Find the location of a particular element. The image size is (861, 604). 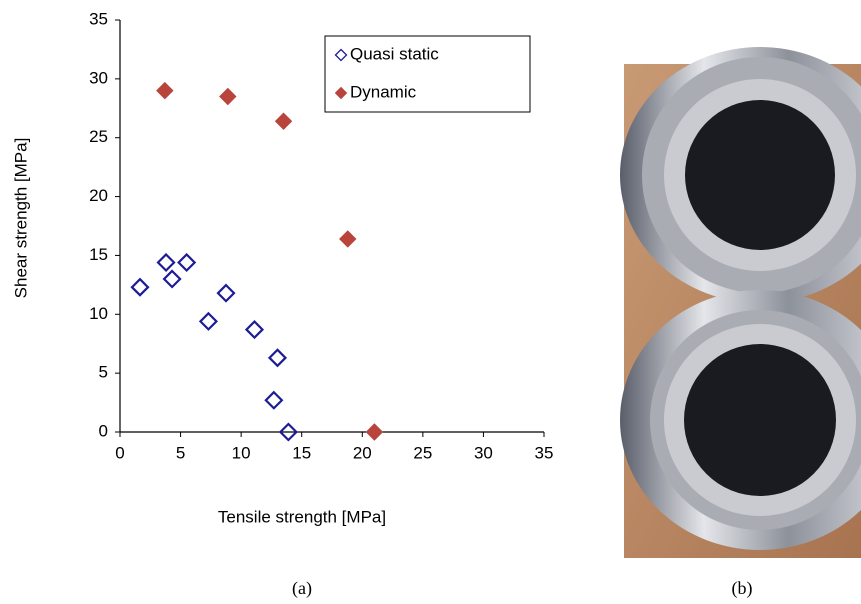

x-tick-label: 30 is located at coordinates (483, 452).